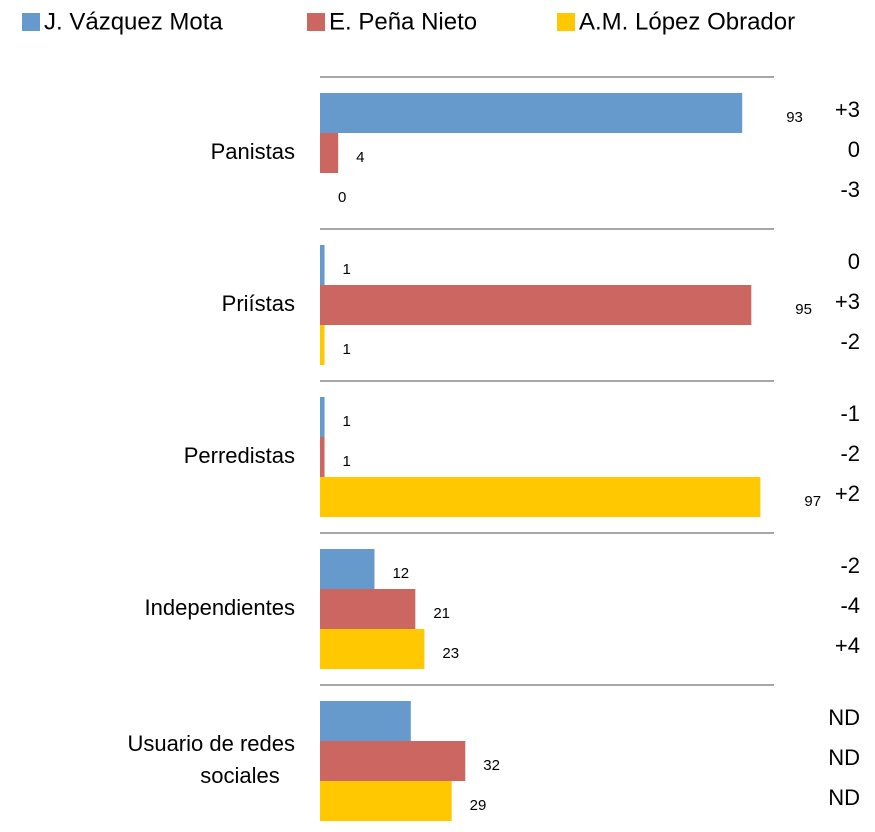 The image size is (875, 832). Describe the element at coordinates (400, 573) in the screenshot. I see `value-label: 12` at that location.